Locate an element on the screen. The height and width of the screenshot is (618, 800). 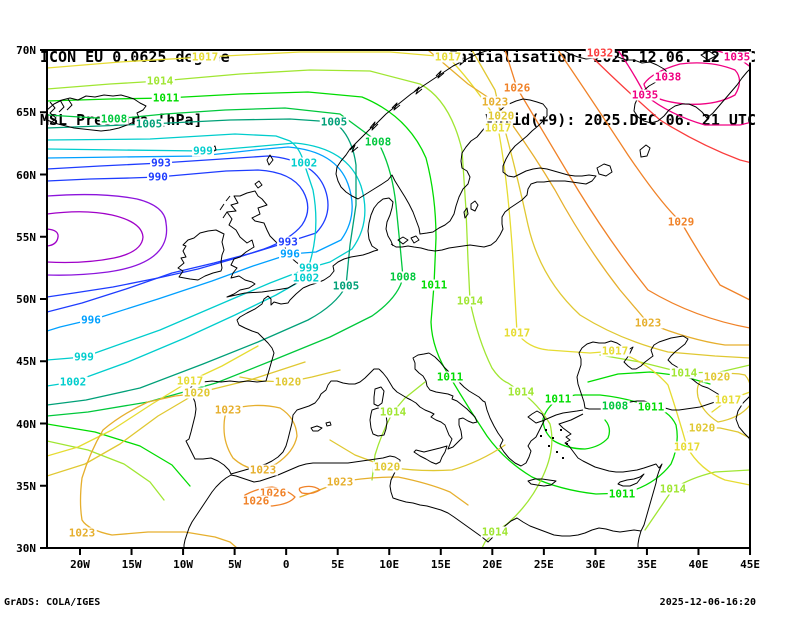
longitude-ticks is located at coordinates (415, 551).